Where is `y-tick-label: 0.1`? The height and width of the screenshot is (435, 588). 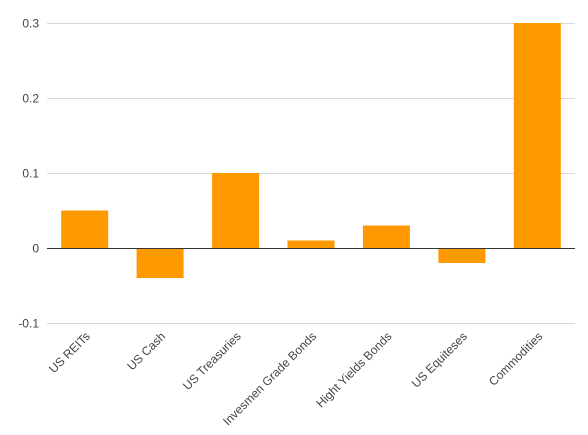
y-tick-label: 0.1 is located at coordinates (30, 174).